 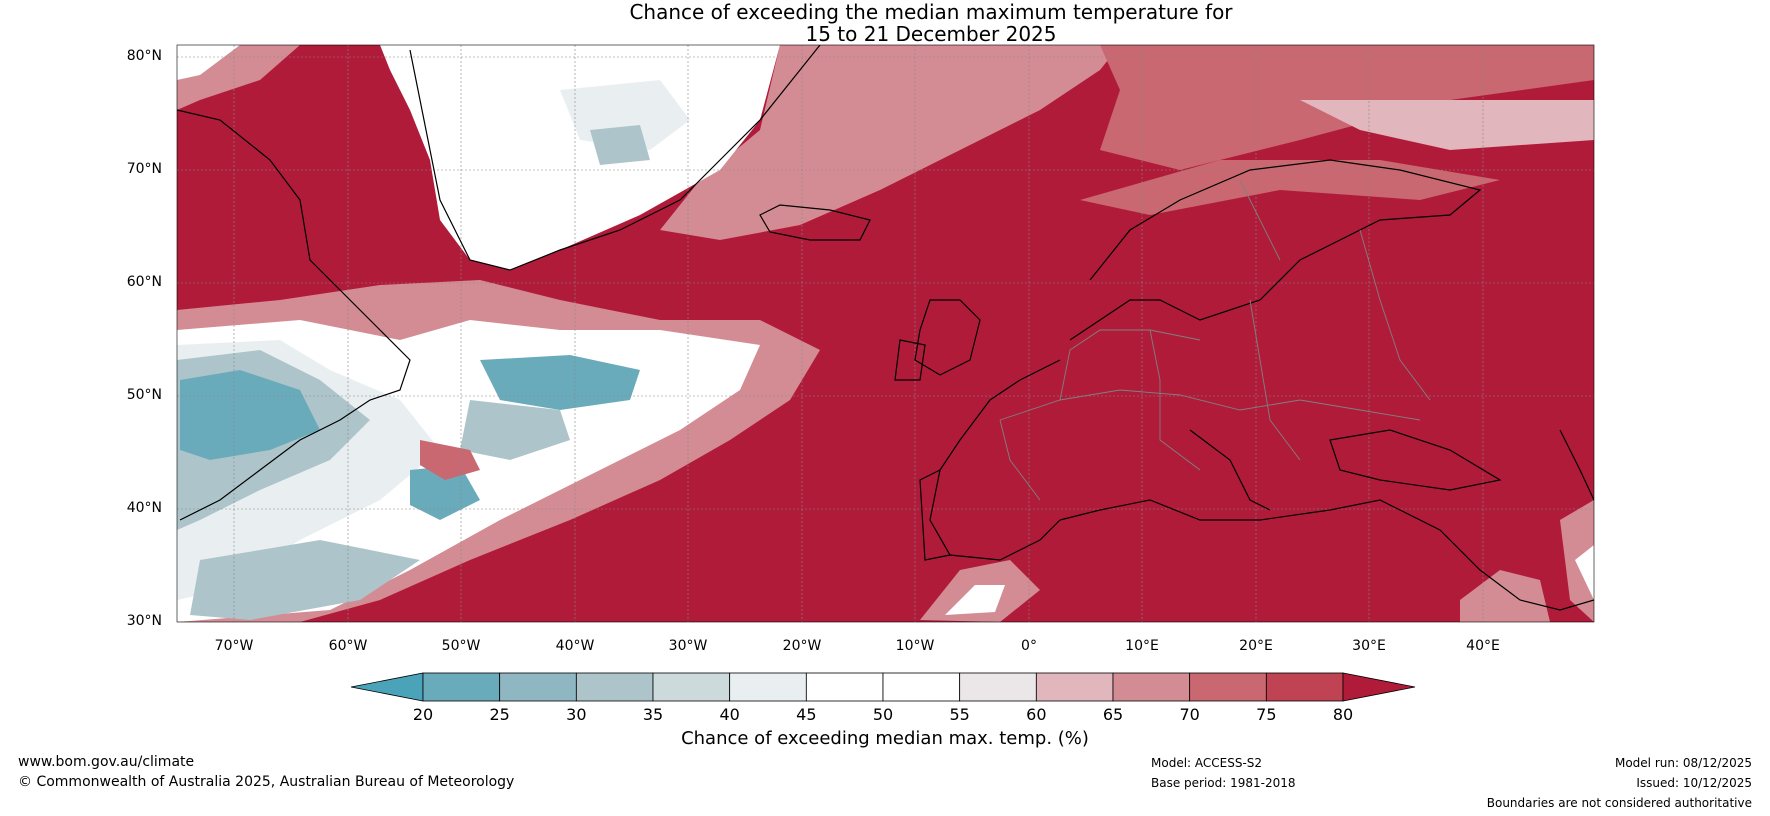 I want to click on colorbar-tick-label: 60, so click(x=1036, y=714).